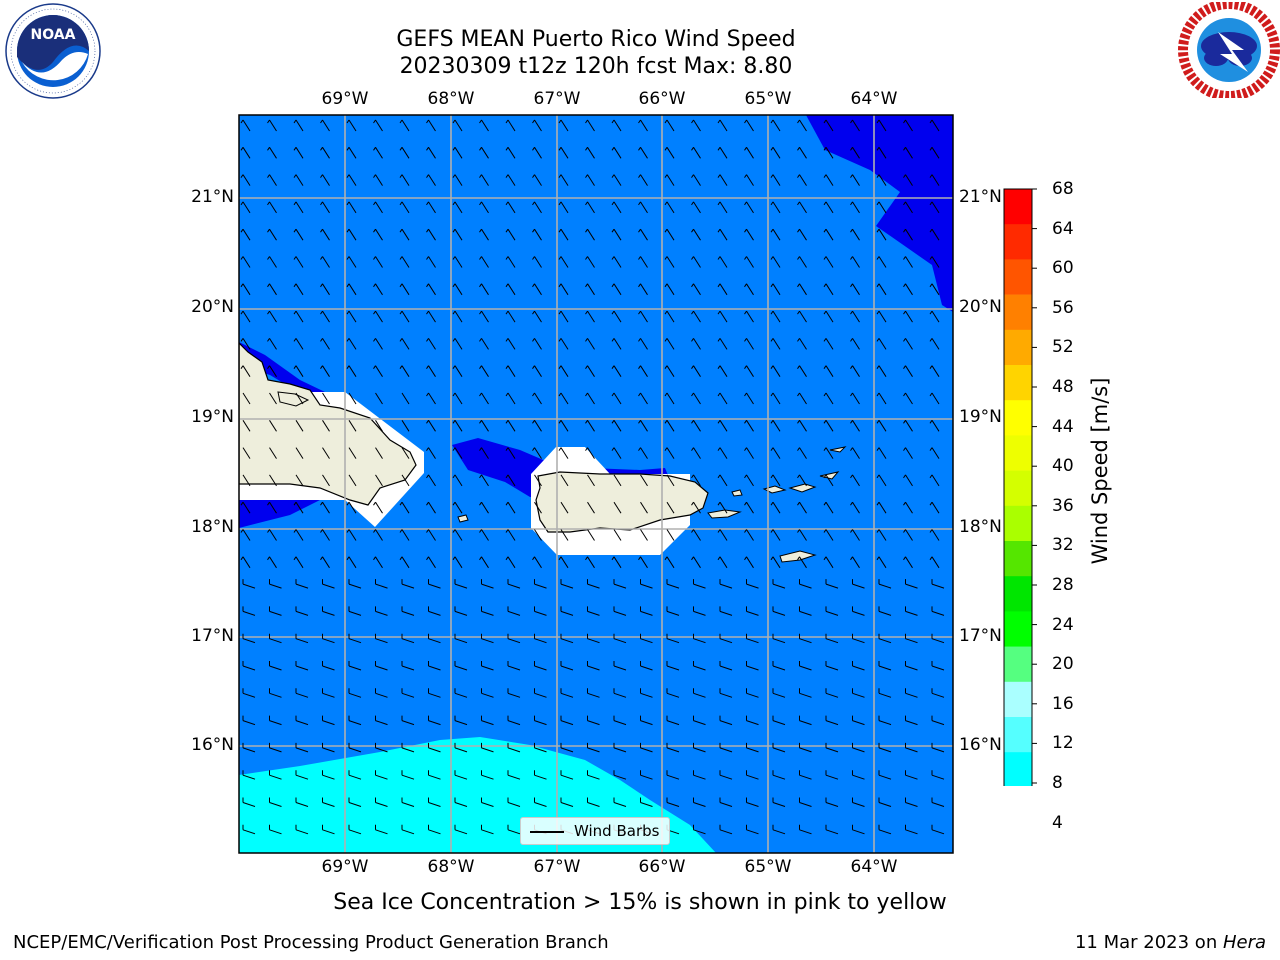 Image resolution: width=1280 pixels, height=960 pixels. I want to click on lon-label-bottom-65w: 65°W, so click(768, 867).